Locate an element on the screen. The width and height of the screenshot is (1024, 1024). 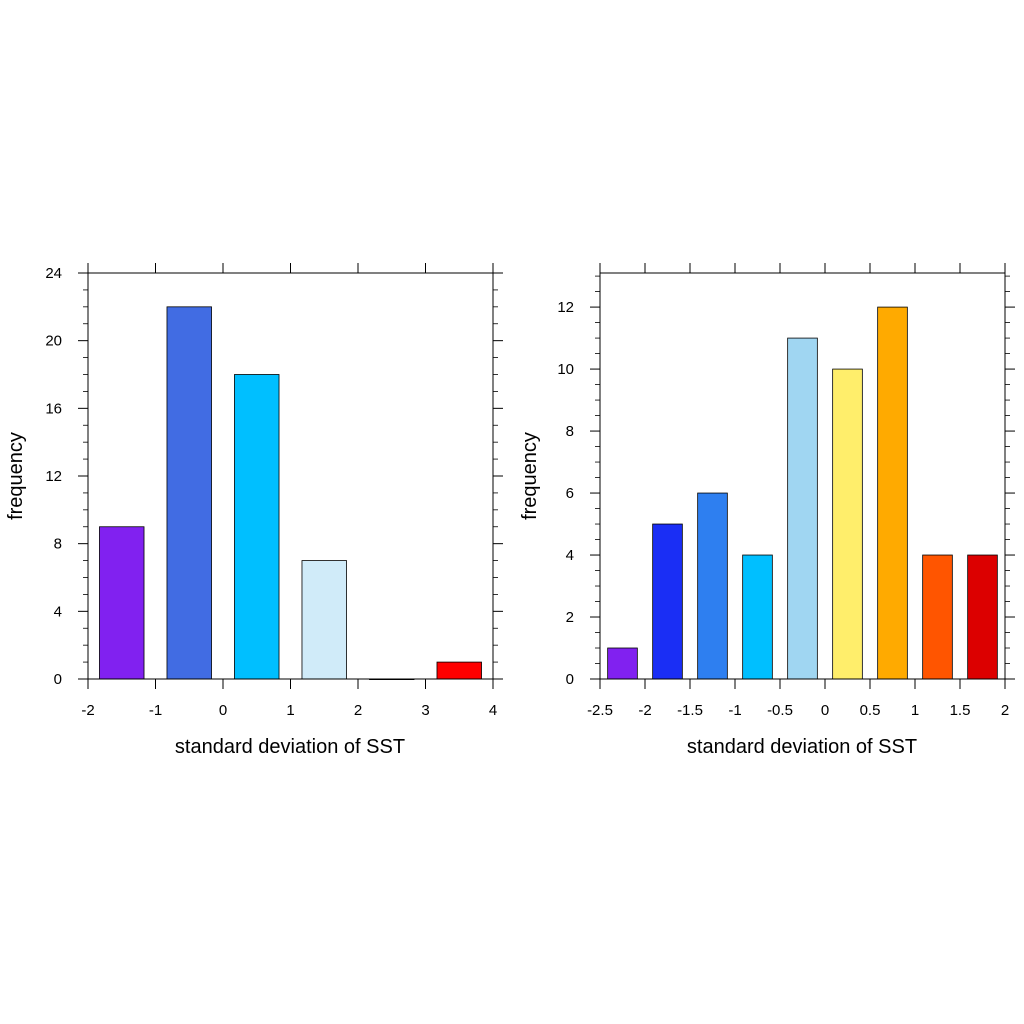
x-tick-label: 3 is located at coordinates (425, 710).